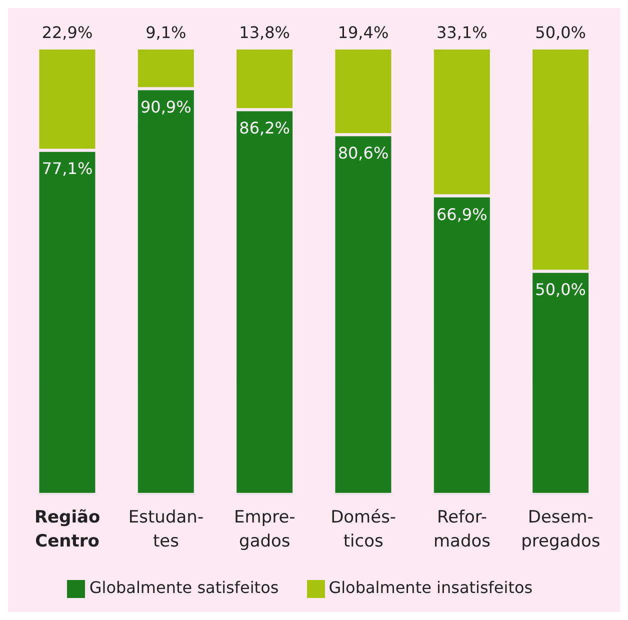 This screenshot has width=628, height=620. I want to click on data-label: 80,6%, so click(363, 153).